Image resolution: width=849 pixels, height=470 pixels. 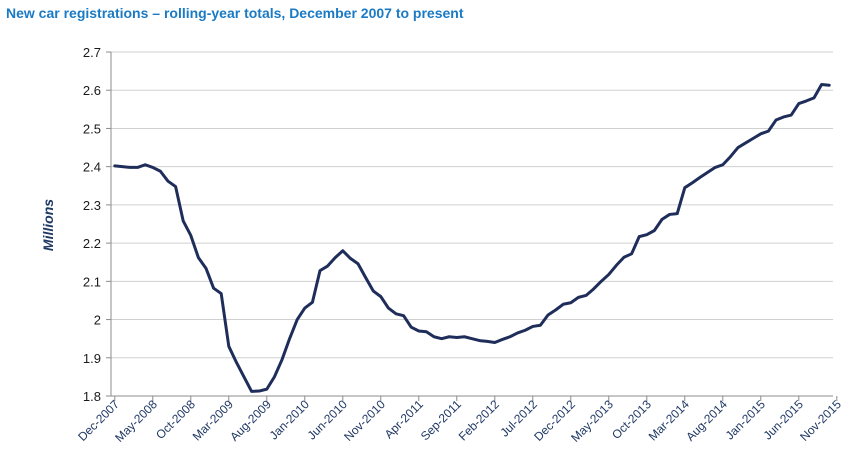 I want to click on x-tick-label: May-2008, so click(x=136, y=421).